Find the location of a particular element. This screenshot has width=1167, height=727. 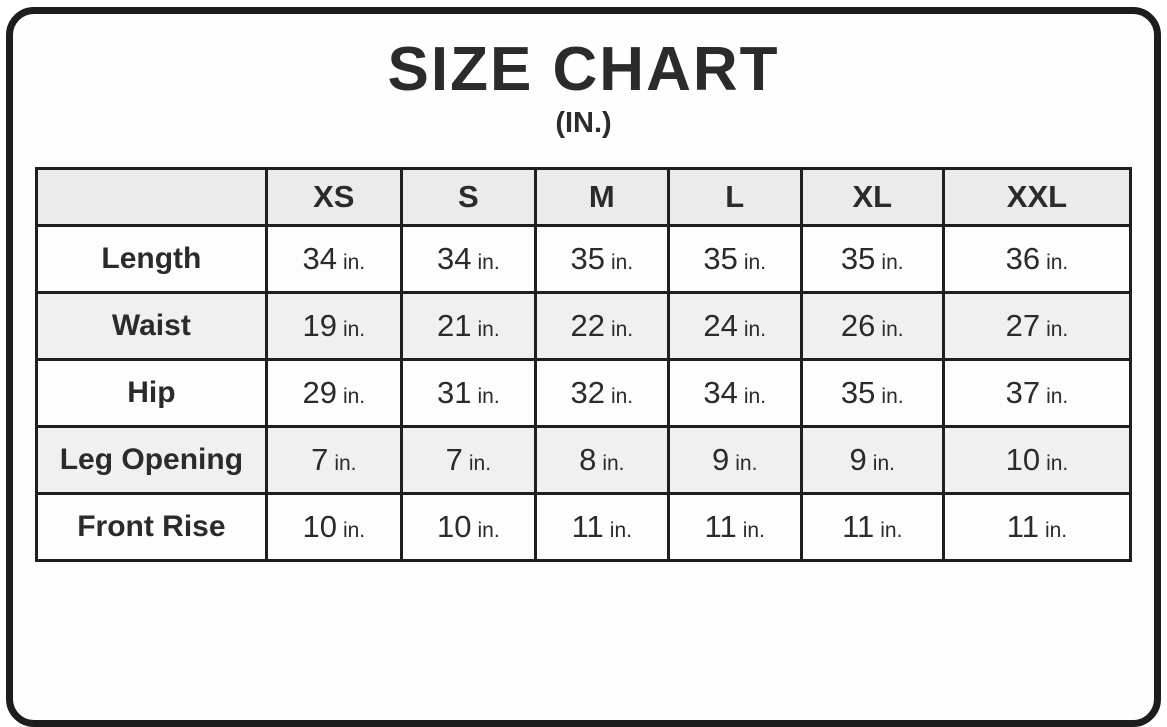

size-cell: 37 in. is located at coordinates (1037, 393).